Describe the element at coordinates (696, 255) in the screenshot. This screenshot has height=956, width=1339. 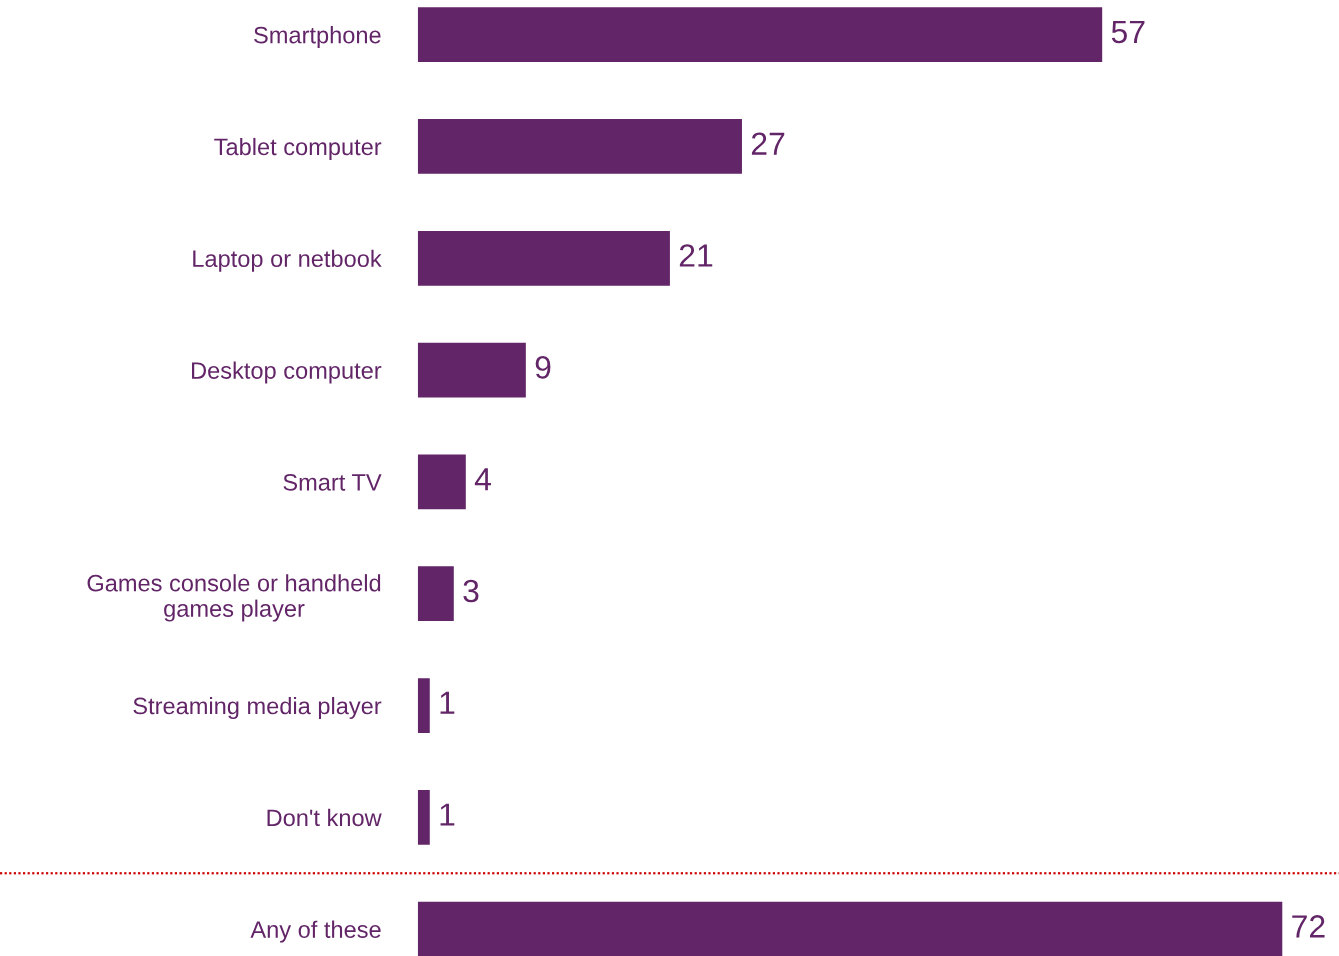
I see `data-label: 21` at that location.